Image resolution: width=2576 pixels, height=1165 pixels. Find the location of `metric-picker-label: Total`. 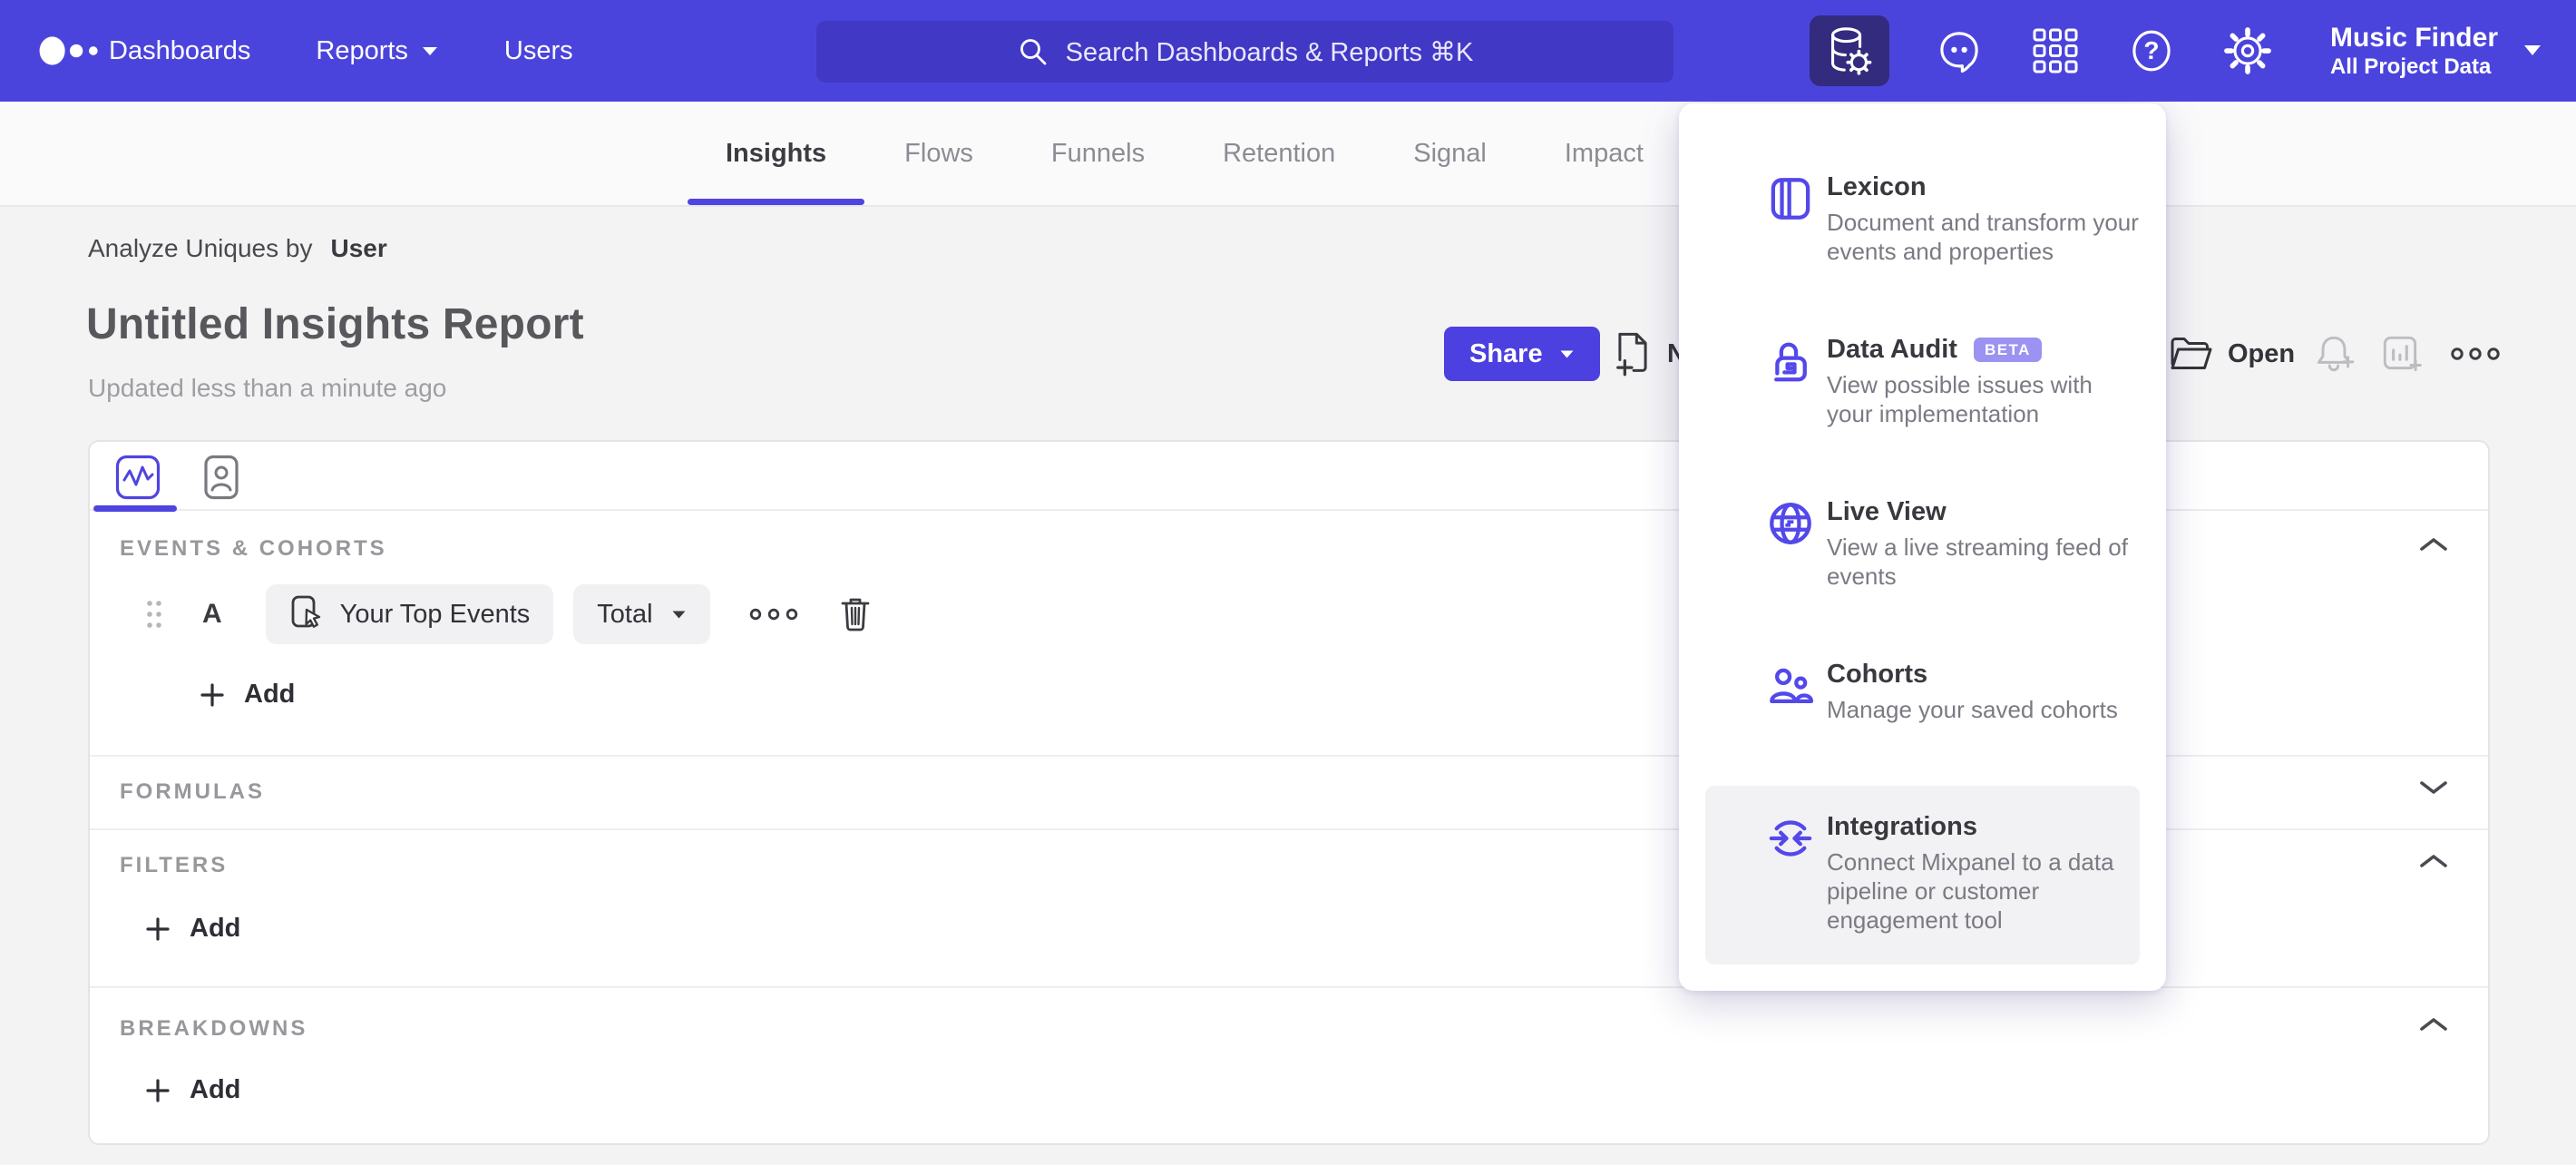

metric-picker-label: Total is located at coordinates (625, 614).